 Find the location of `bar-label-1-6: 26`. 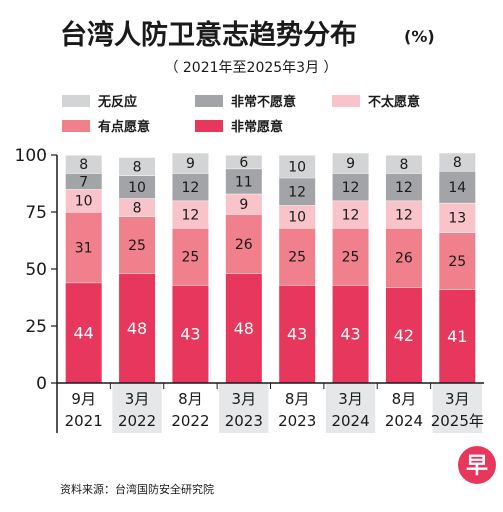

bar-label-1-6: 26 is located at coordinates (404, 259).